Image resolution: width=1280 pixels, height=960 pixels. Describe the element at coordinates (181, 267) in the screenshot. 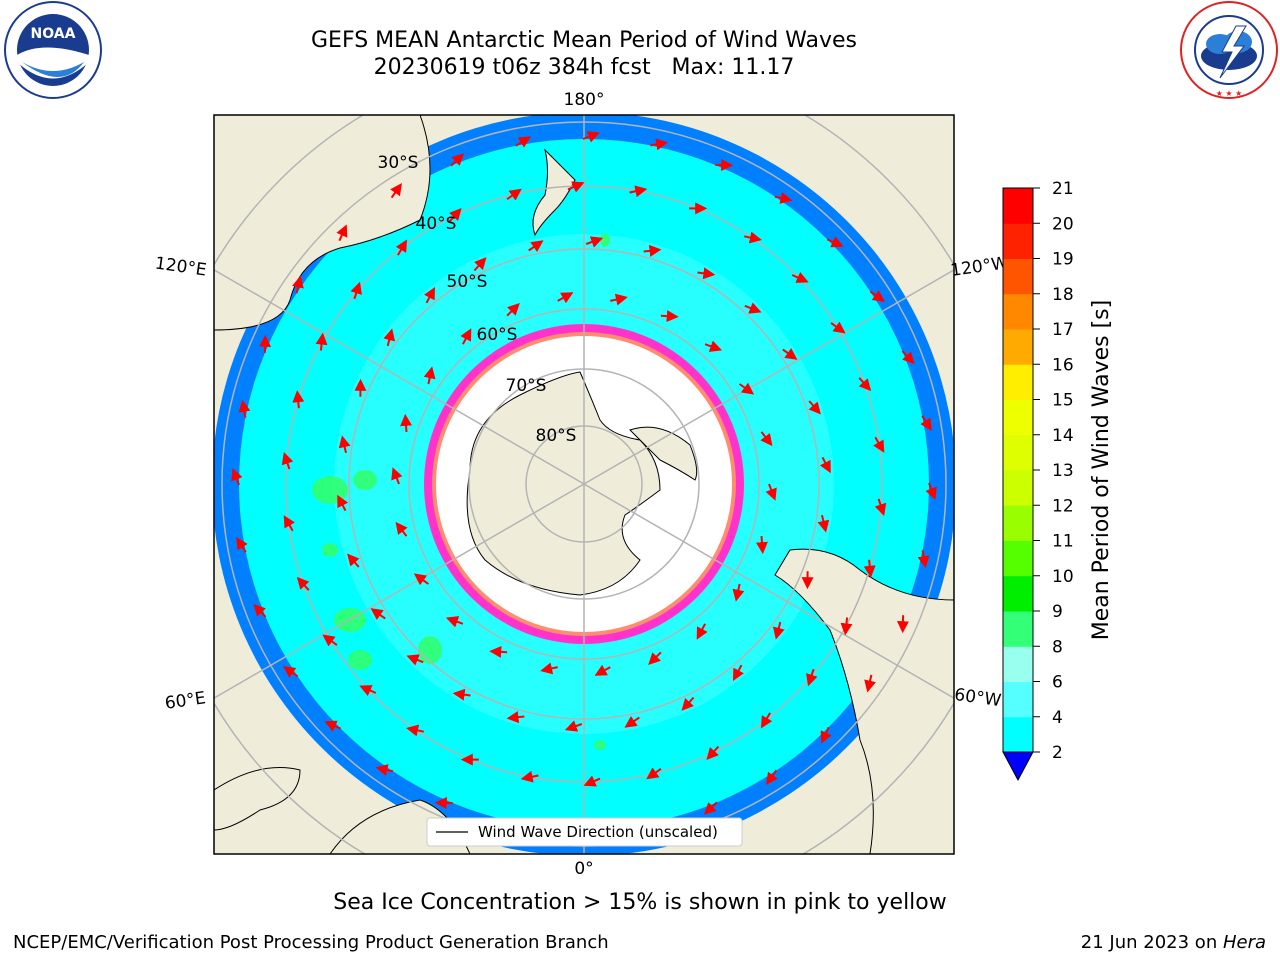

I see `lon-label-120e: 120°E` at that location.